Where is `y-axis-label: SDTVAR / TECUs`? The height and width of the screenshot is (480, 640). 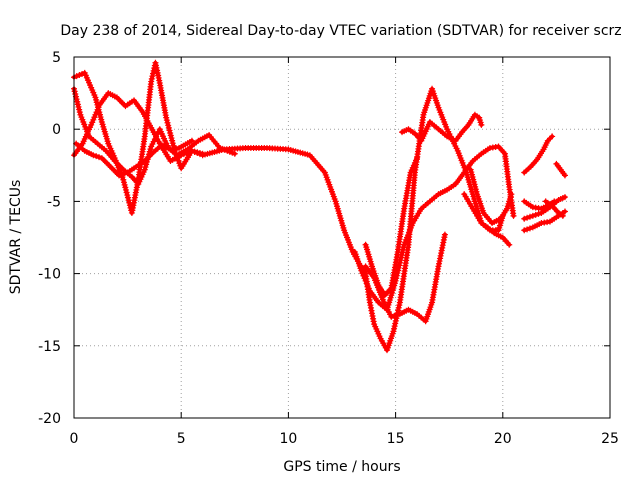 y-axis-label: SDTVAR / TECUs is located at coordinates (16, 237).